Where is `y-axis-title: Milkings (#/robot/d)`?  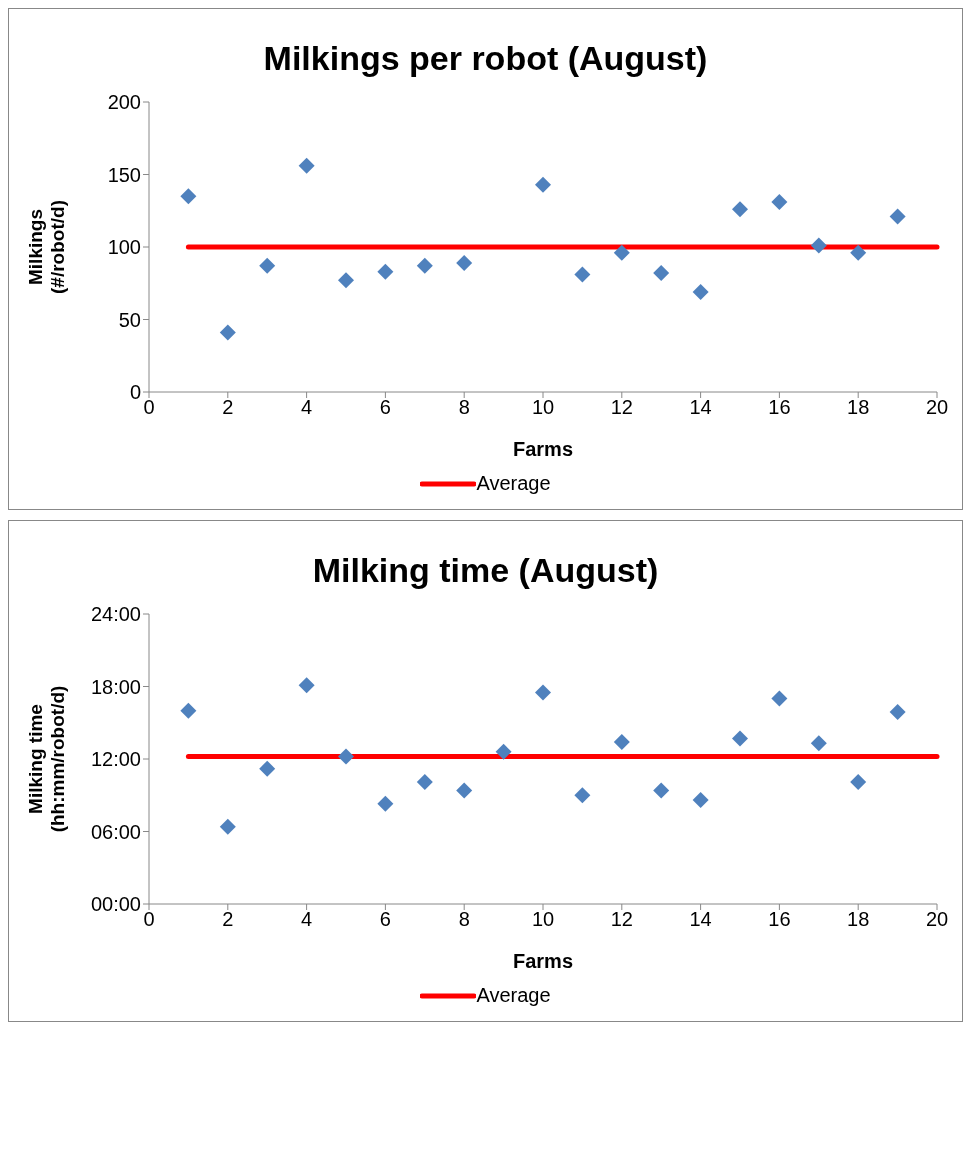
y-axis-title: Milkings (#/robot/d) is located at coordinates (46, 247).